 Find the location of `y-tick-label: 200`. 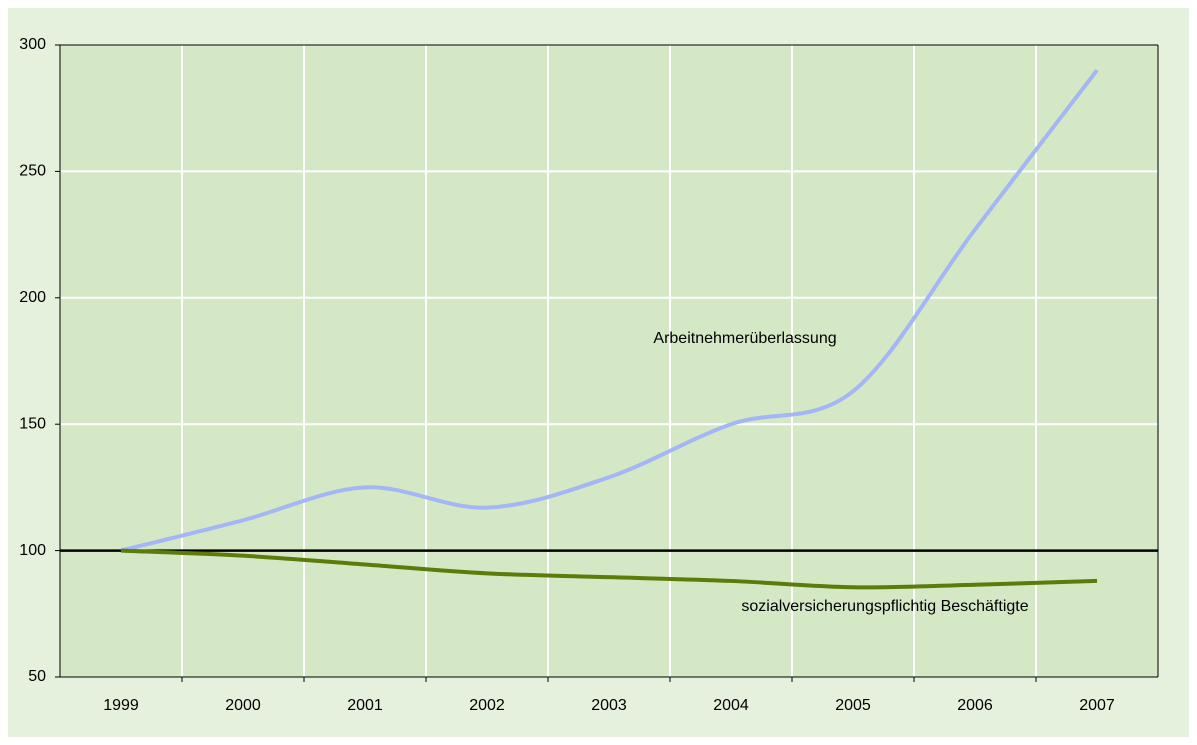

y-tick-label: 200 is located at coordinates (32, 297).